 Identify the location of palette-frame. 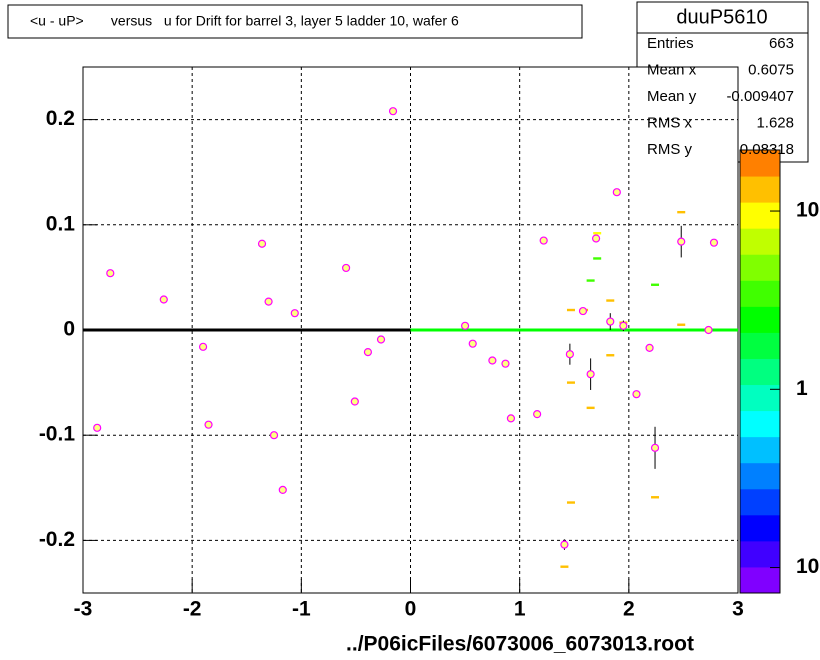
(760, 371).